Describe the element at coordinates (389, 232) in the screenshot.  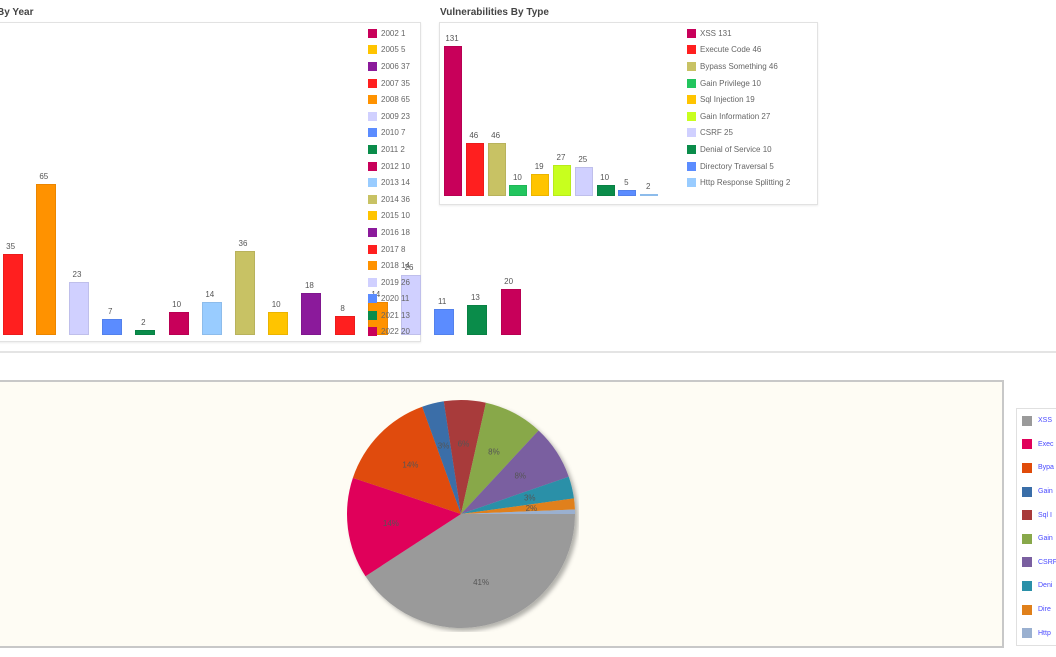
I see `legend-item: 2016 18` at that location.